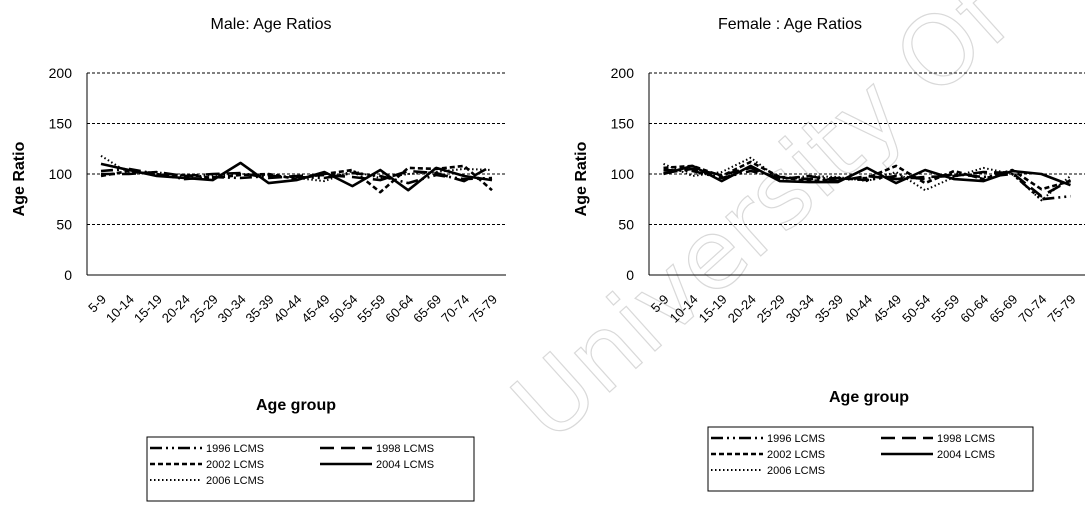 The width and height of the screenshot is (1085, 515). What do you see at coordinates (148, 309) in the screenshot?
I see `x-tick-label: 15-19` at bounding box center [148, 309].